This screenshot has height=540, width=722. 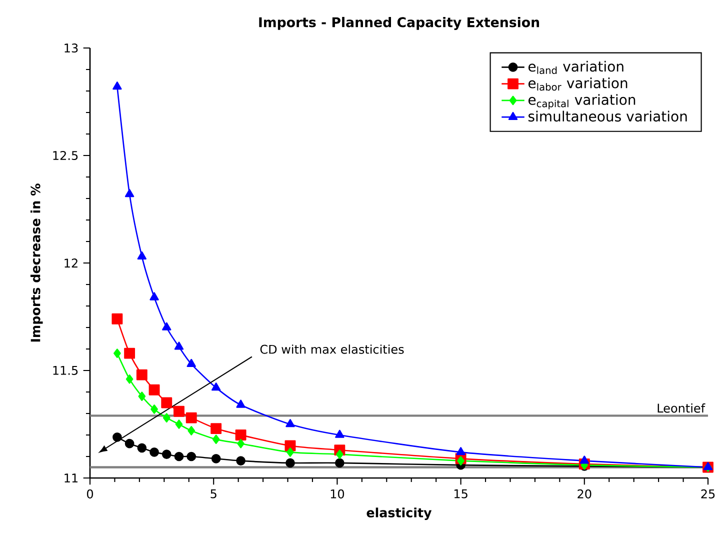 I want to click on legend-label: e$_{land}$ variation, so click(x=576, y=67).